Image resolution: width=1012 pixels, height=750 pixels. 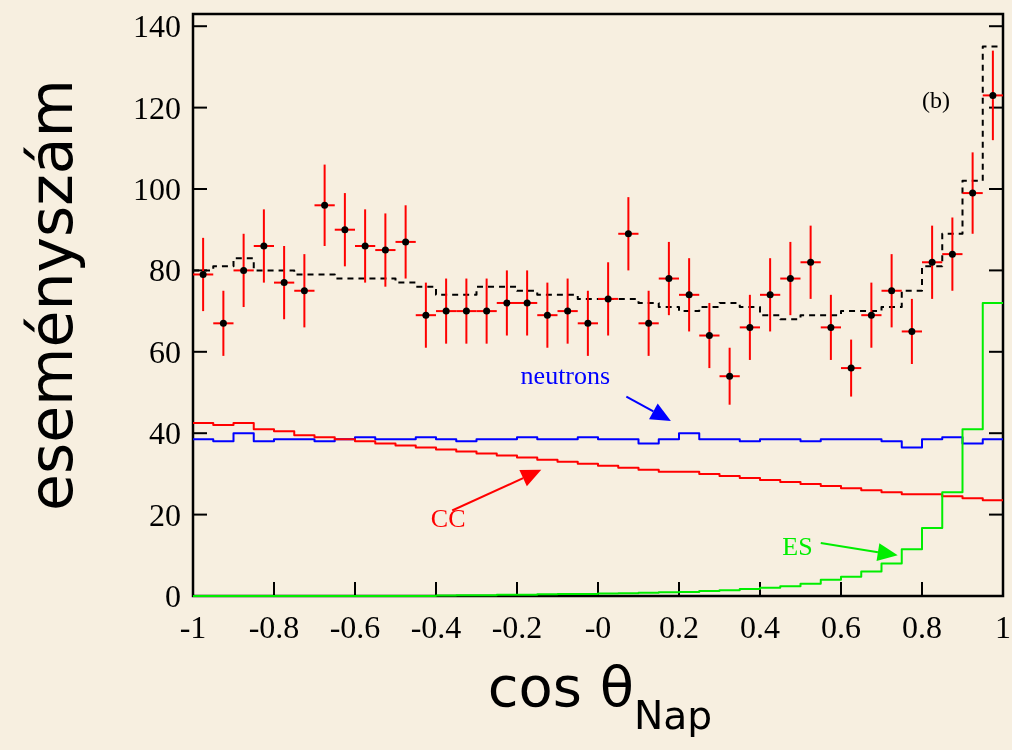 What do you see at coordinates (157, 189) in the screenshot?
I see `y-tick-label: 100` at bounding box center [157, 189].